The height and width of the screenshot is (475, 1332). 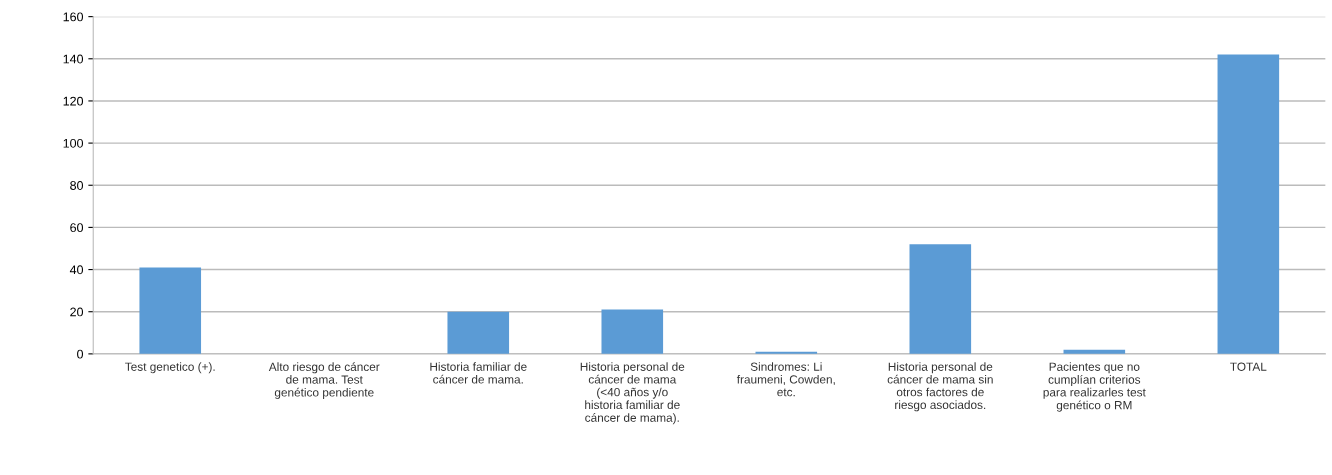 What do you see at coordinates (73, 143) in the screenshot?
I see `y-tick-label: 100` at bounding box center [73, 143].